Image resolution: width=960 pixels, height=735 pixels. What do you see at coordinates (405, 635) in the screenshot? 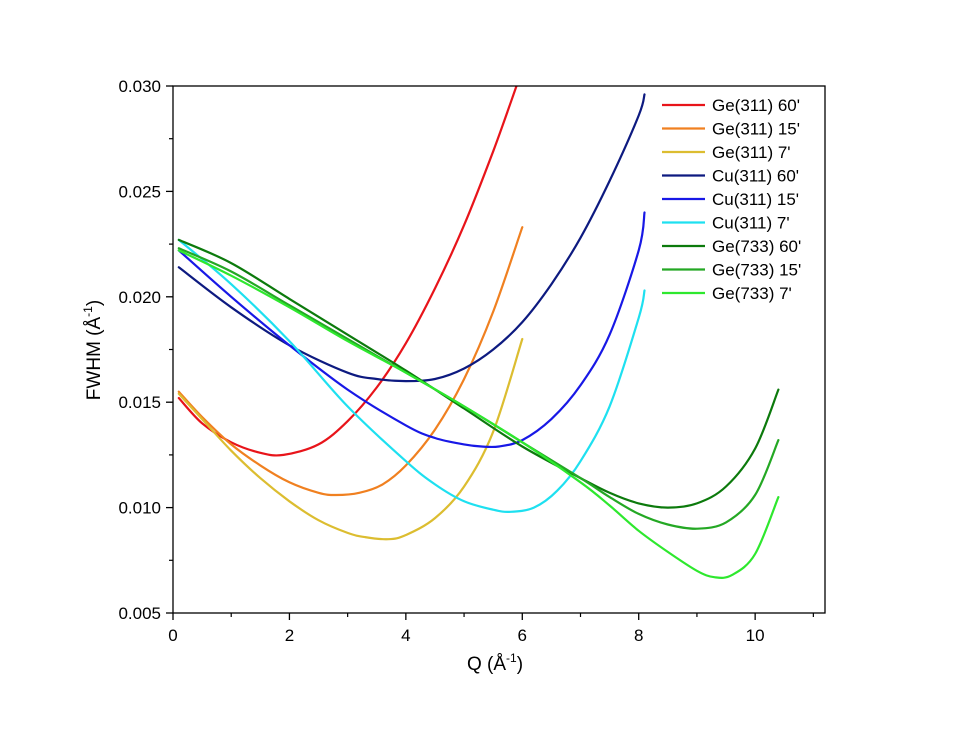
I see `x-tick-label: 4` at bounding box center [405, 635].